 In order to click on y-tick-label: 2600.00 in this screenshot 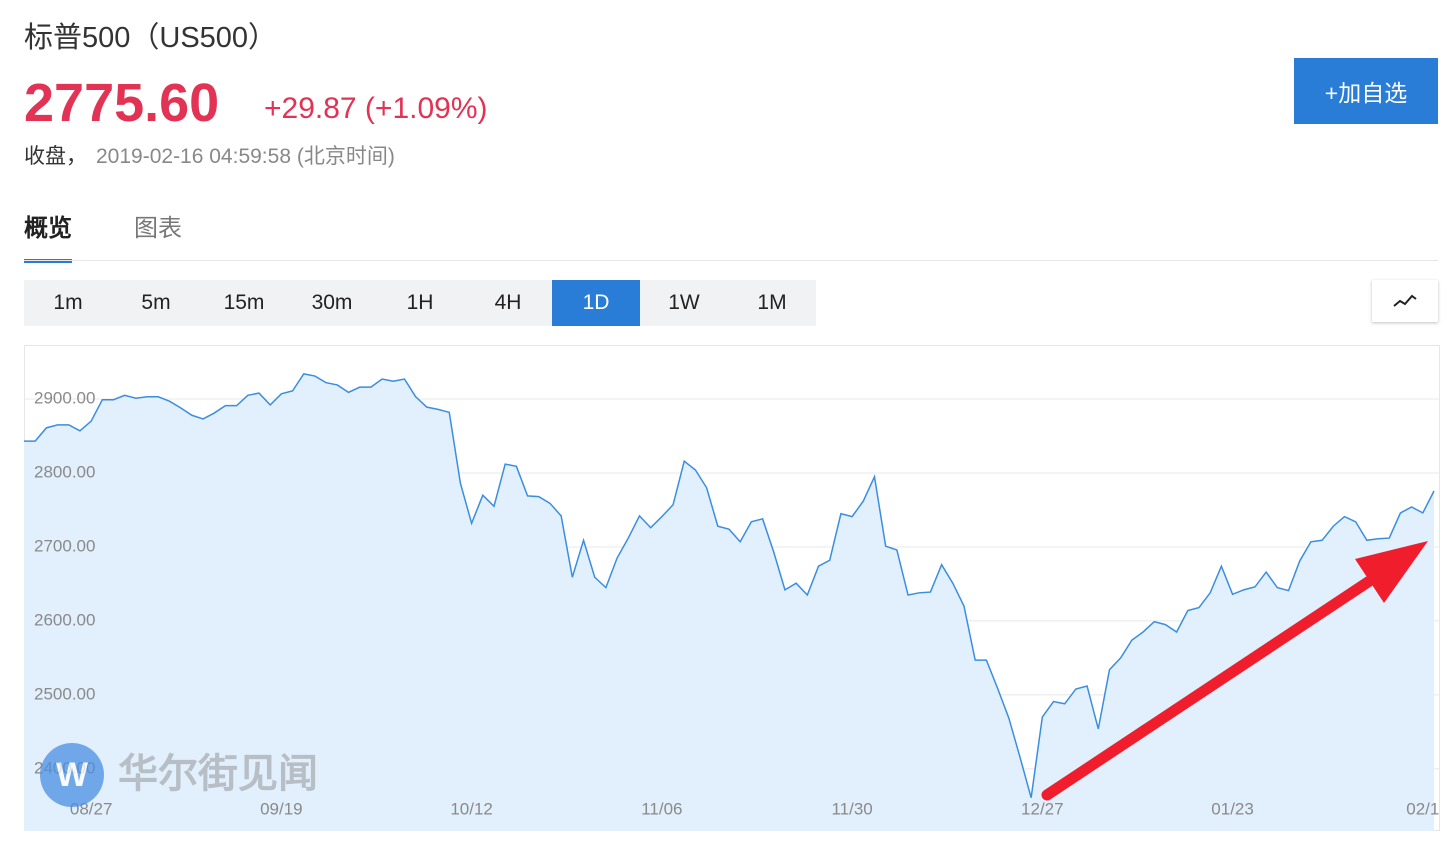, I will do `click(64, 619)`.